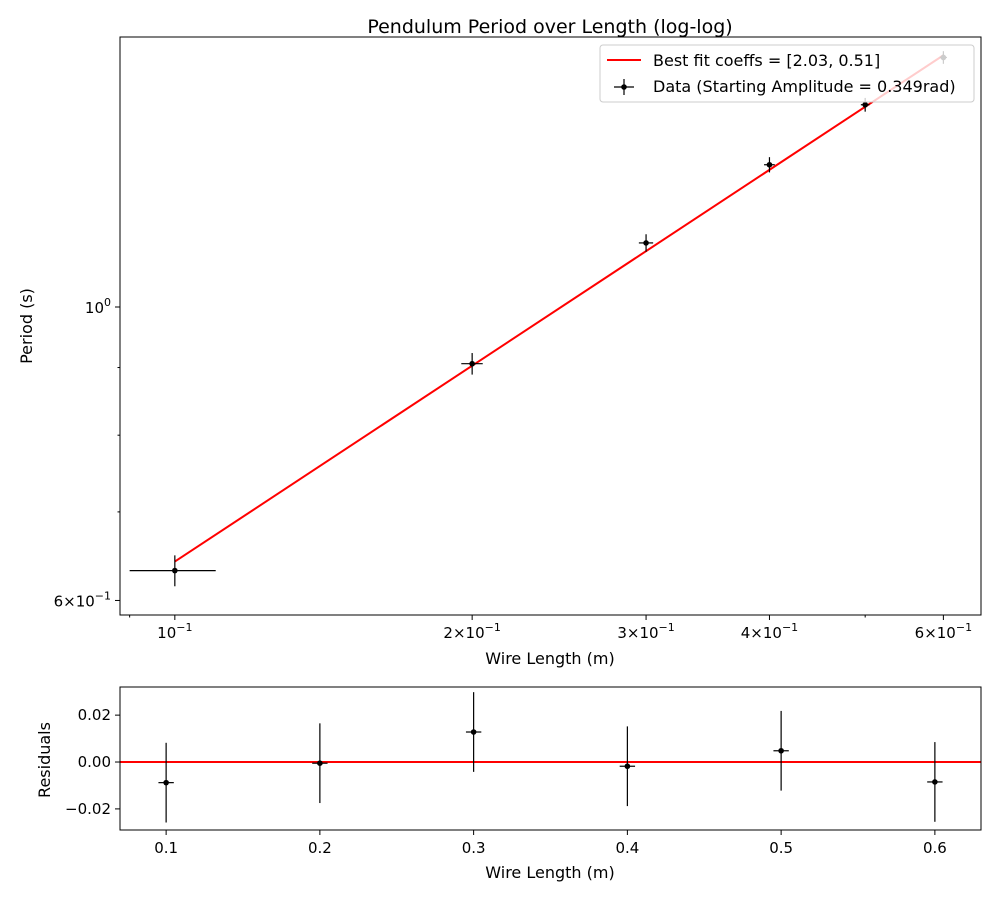  What do you see at coordinates (98, 306) in the screenshot?
I see `y-tick-label-2: 100` at bounding box center [98, 306].